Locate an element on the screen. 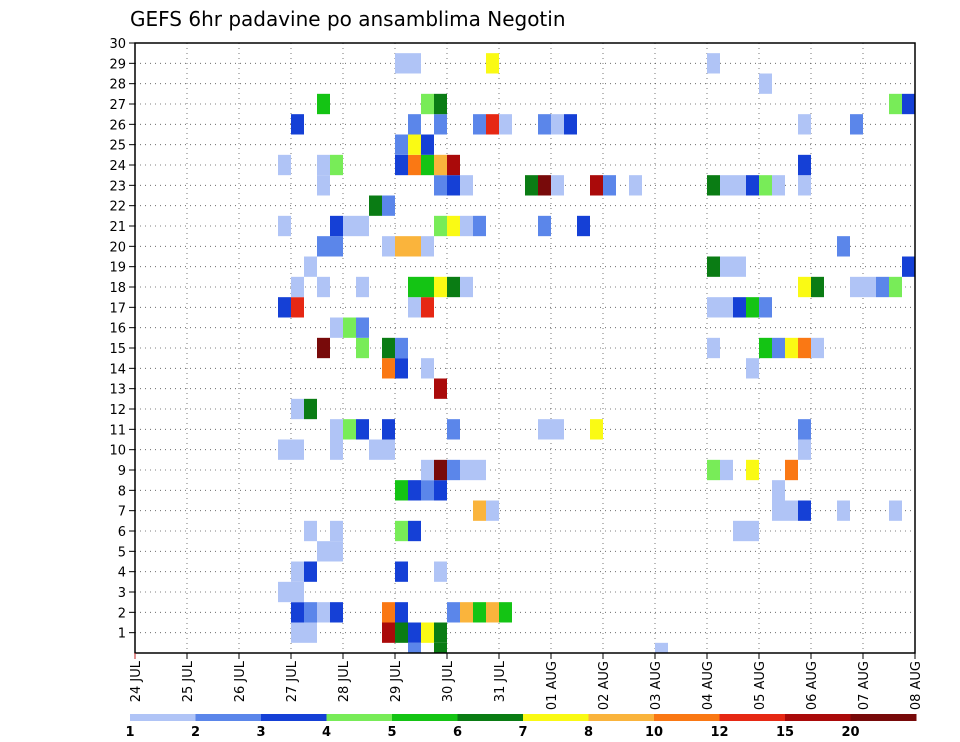 This screenshot has width=960, height=742. x-tick-label: 31 JUL is located at coordinates (500, 681).